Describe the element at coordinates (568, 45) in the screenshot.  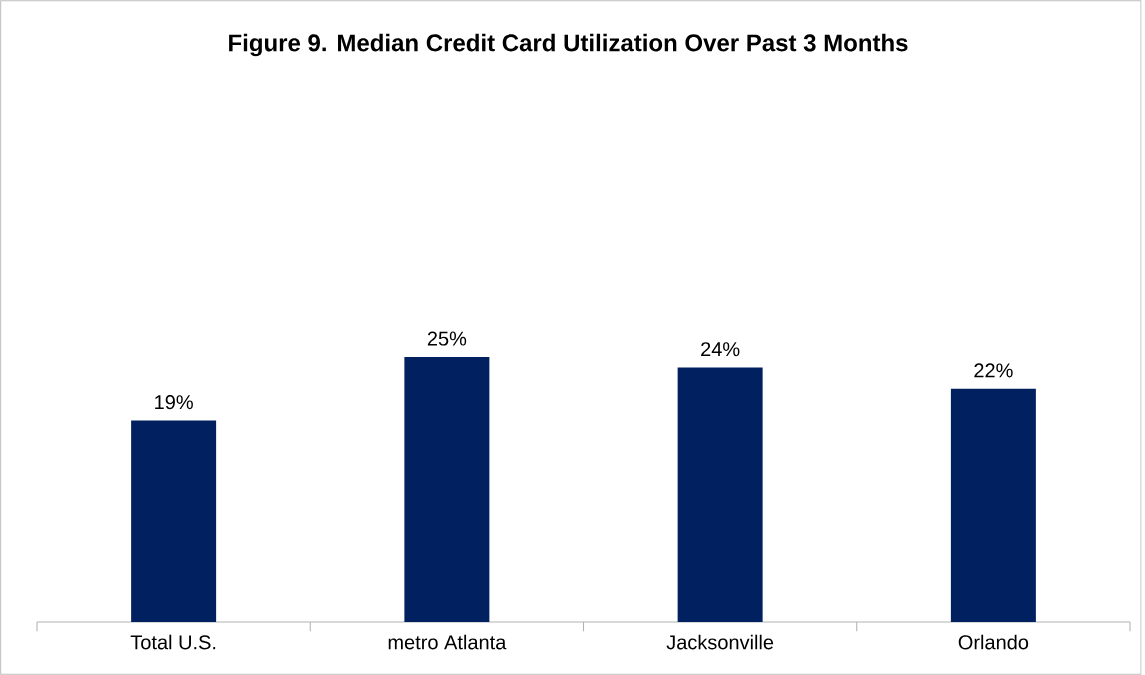
I see `chart-title: Figure 9. Median Credit Card Utilization Over Past 3 Months` at that location.